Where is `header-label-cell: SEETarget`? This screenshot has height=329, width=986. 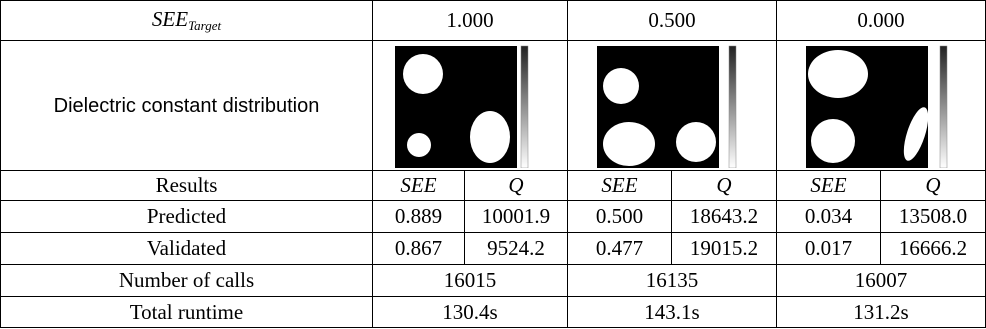
header-label-cell: SEETarget is located at coordinates (186, 20).